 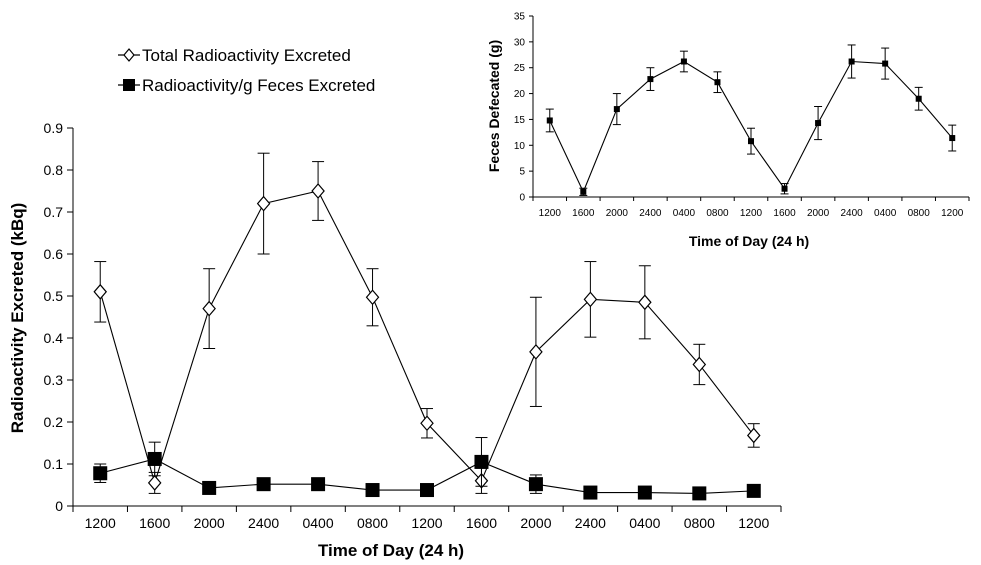 I want to click on inset-y-tick-label: 30, so click(x=520, y=42).